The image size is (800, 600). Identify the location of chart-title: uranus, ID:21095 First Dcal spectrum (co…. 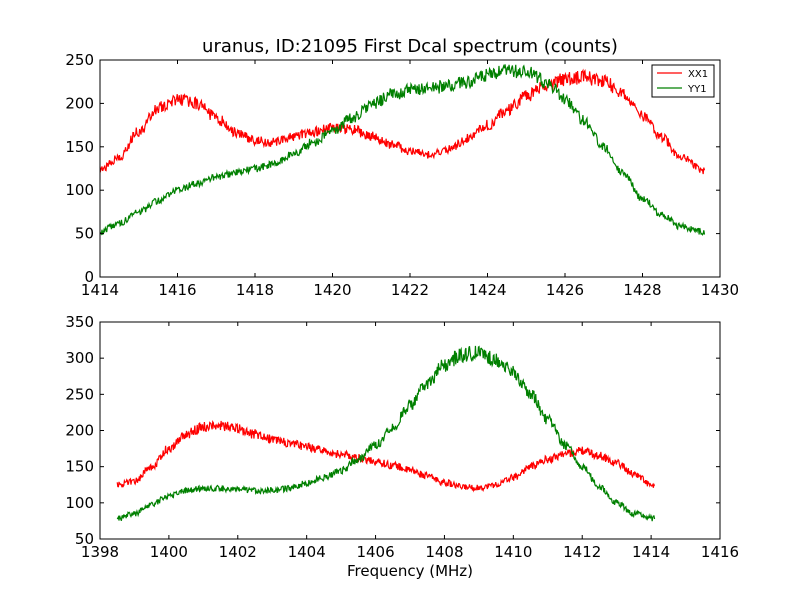
(410, 46).